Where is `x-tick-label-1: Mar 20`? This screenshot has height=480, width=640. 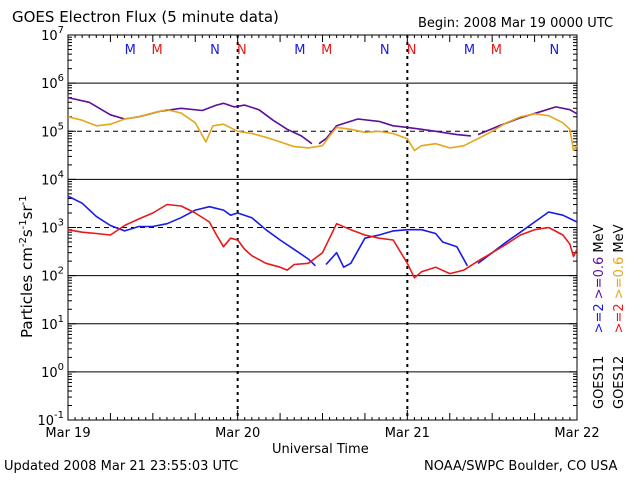
x-tick-label-1: Mar 20 is located at coordinates (237, 433).